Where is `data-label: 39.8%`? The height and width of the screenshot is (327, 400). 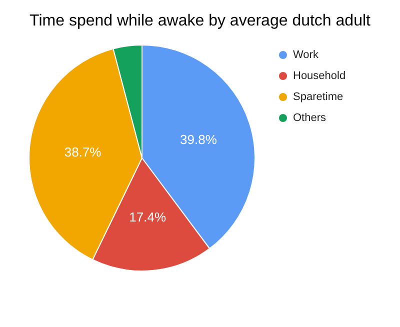
data-label: 39.8% is located at coordinates (199, 139).